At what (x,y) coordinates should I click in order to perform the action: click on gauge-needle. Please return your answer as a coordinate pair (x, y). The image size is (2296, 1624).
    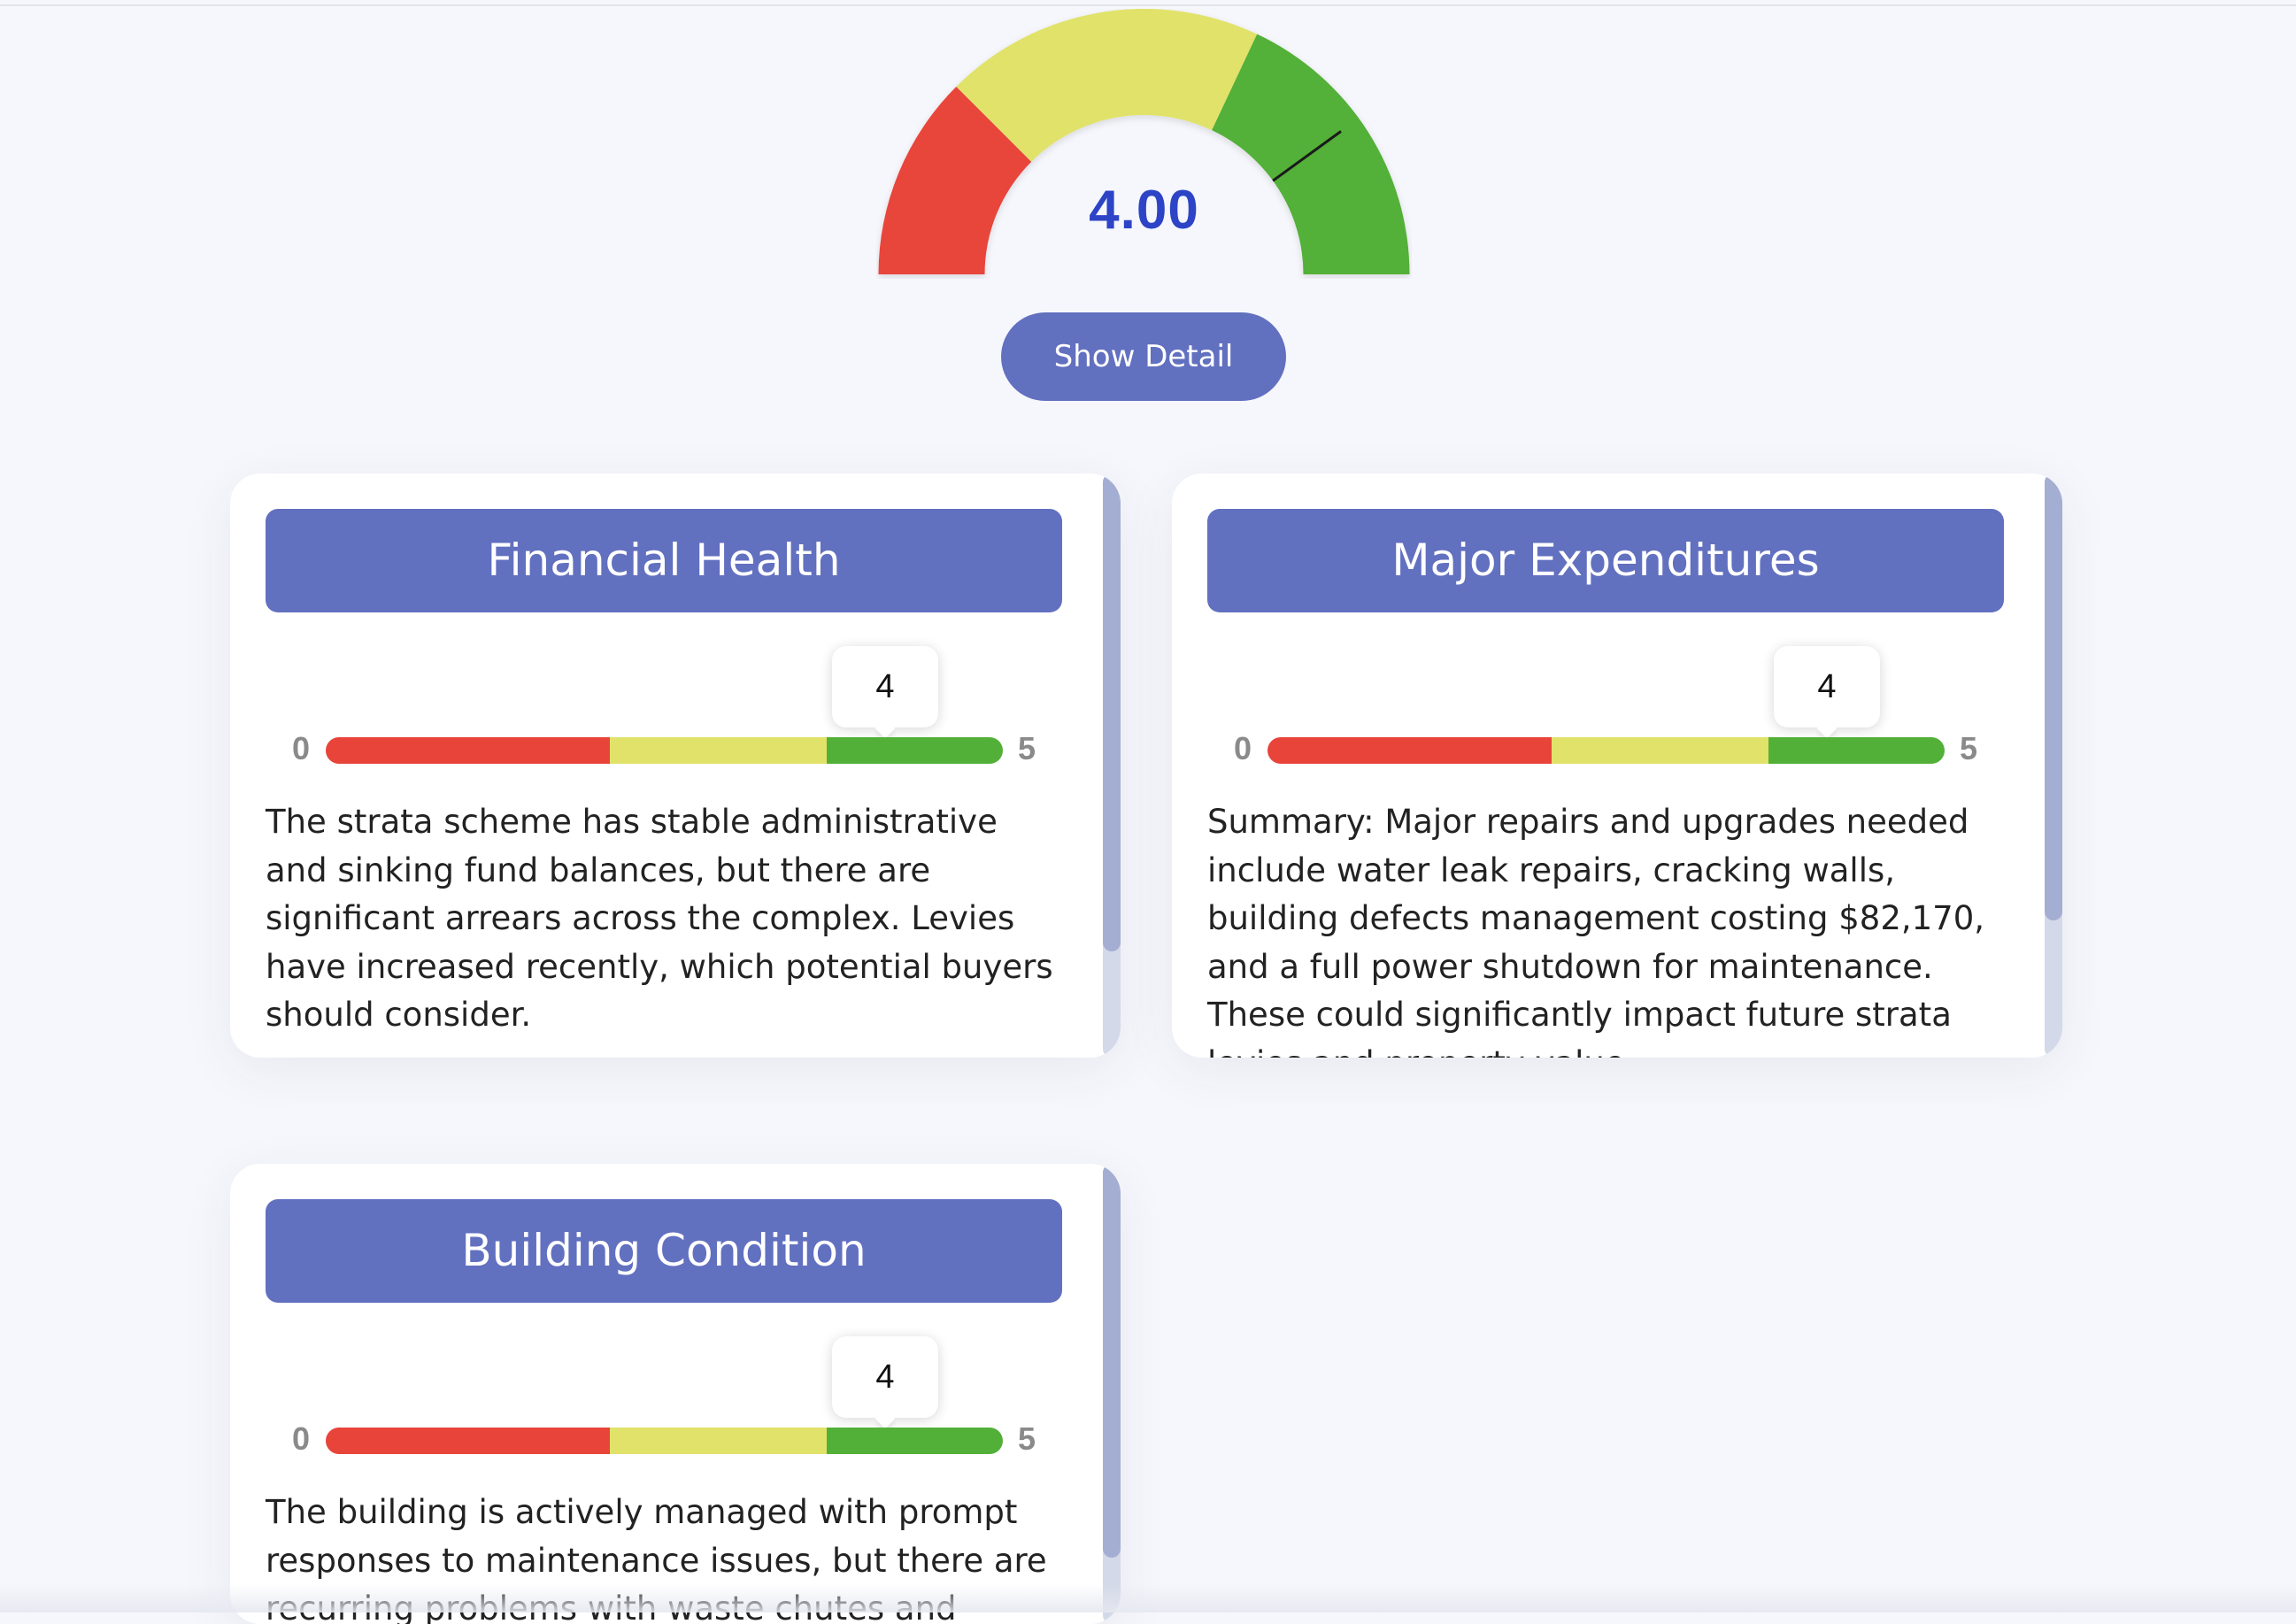
    Looking at the image, I should click on (1307, 156).